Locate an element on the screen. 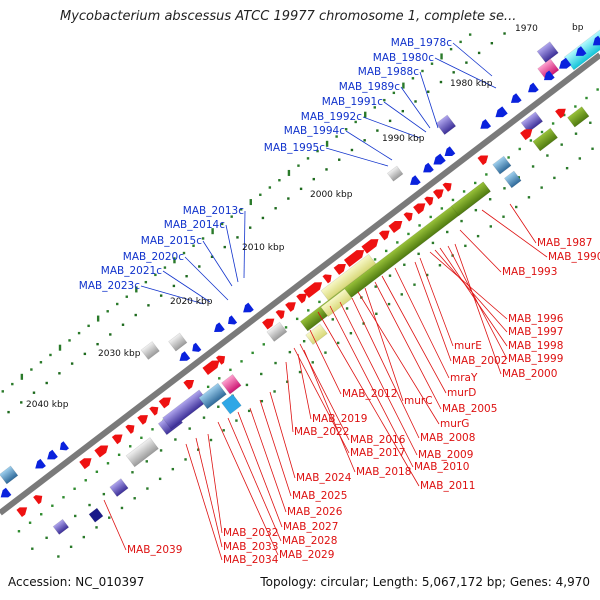 Image resolution: width=600 pixels, height=600 pixels. kbp-tick-label: 2020 kbp is located at coordinates (191, 302).